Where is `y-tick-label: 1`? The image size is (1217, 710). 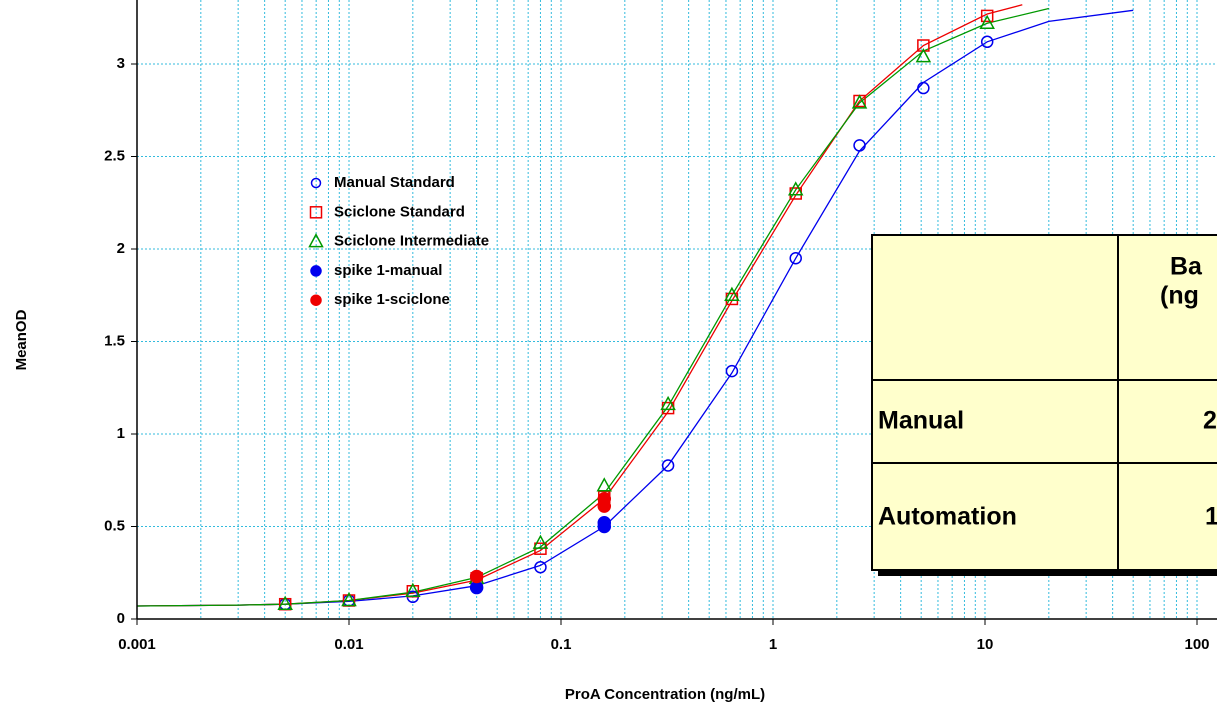
y-tick-label: 1 is located at coordinates (121, 433).